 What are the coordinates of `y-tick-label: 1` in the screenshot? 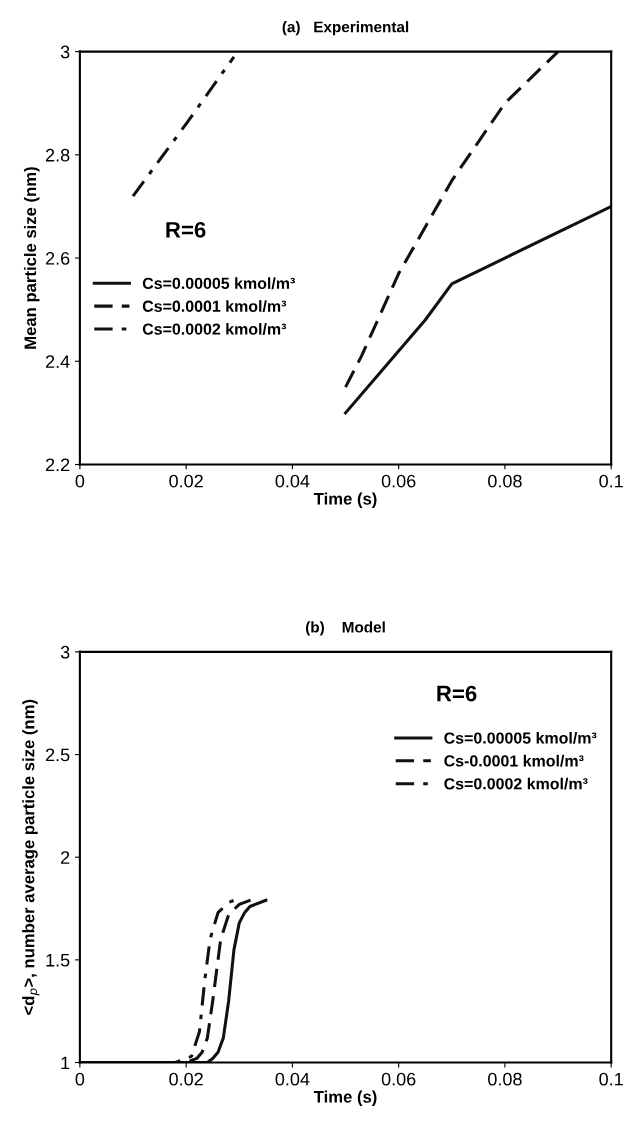 It's located at (65, 1063).